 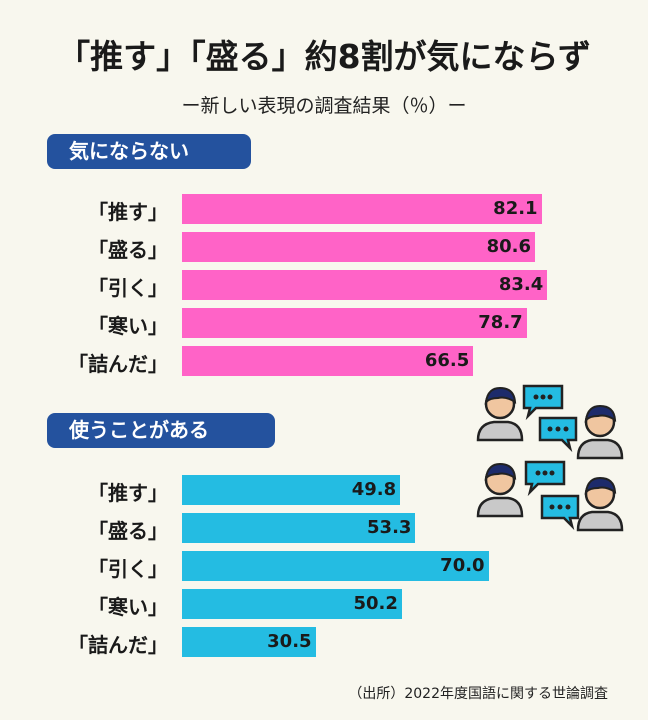 I want to click on value-label: 82.1, so click(x=515, y=208).